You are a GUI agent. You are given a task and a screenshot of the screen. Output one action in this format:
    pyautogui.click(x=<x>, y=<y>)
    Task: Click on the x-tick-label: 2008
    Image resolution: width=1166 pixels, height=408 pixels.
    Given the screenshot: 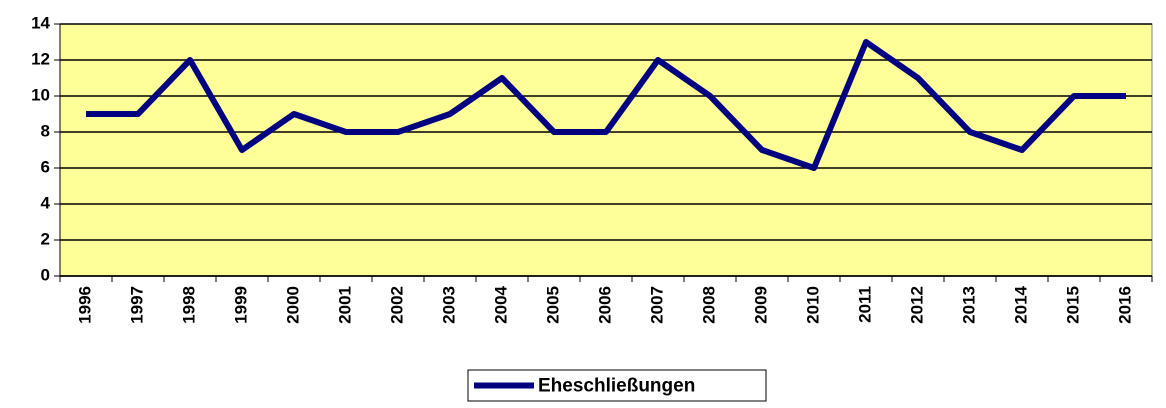 What is the action you would take?
    pyautogui.click(x=708, y=305)
    